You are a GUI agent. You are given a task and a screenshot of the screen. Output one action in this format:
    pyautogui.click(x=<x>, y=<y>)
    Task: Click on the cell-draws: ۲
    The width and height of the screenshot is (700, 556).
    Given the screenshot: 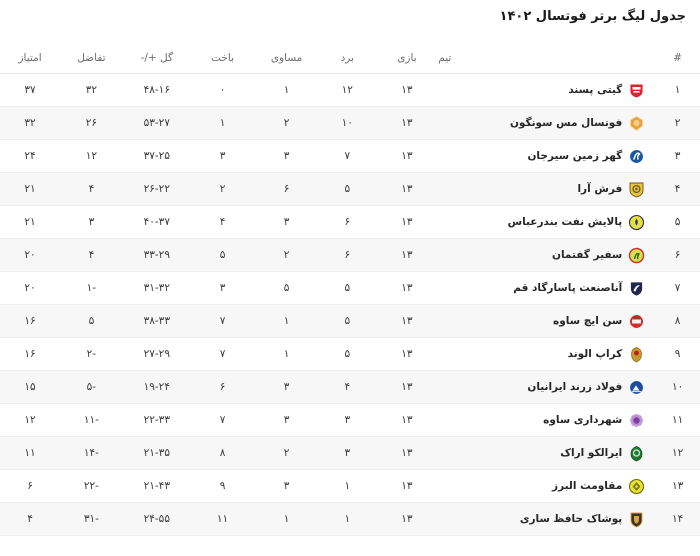 What is the action you would take?
    pyautogui.click(x=286, y=255)
    